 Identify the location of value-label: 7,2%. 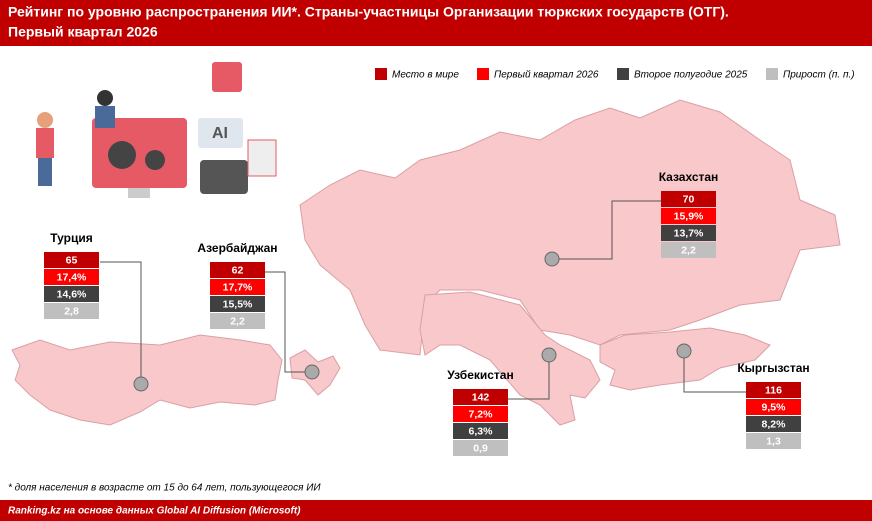
(481, 414).